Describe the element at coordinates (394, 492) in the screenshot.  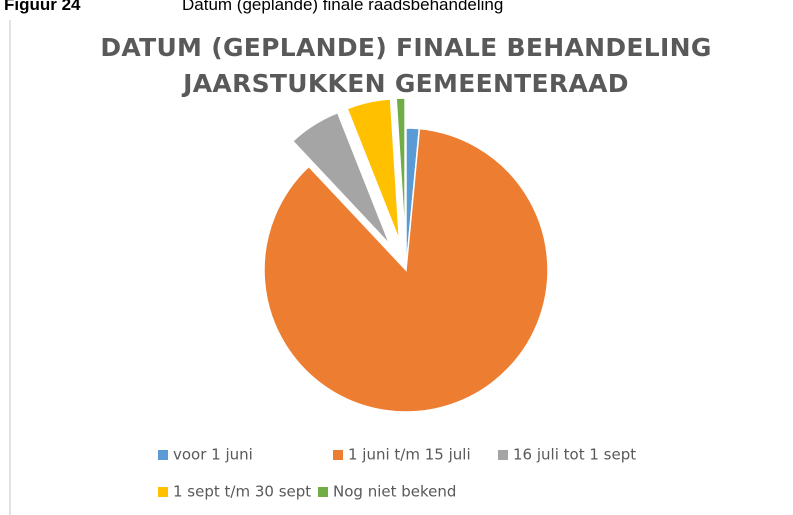
I see `legend-label: Nog niet bekend` at that location.